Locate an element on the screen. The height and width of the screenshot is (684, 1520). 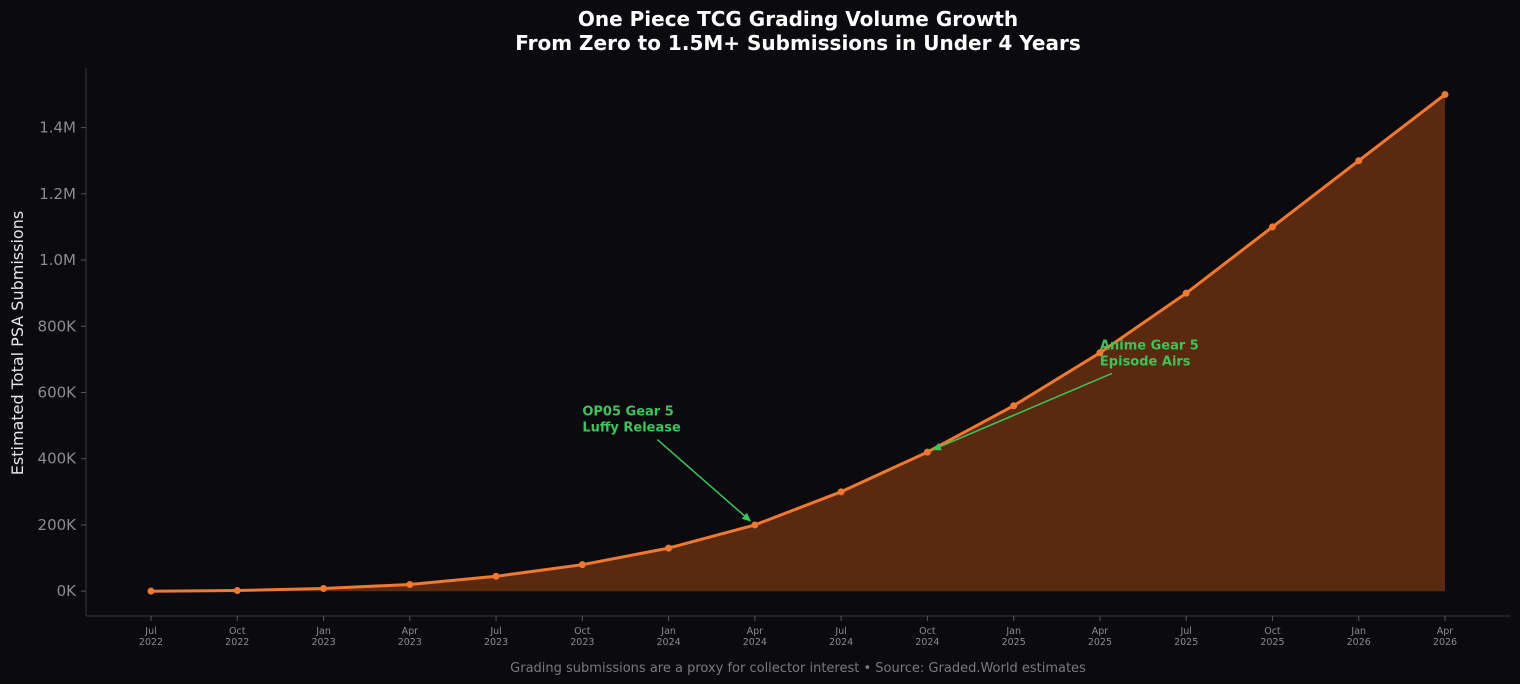
y-tick-label: 800K is located at coordinates (58, 326).